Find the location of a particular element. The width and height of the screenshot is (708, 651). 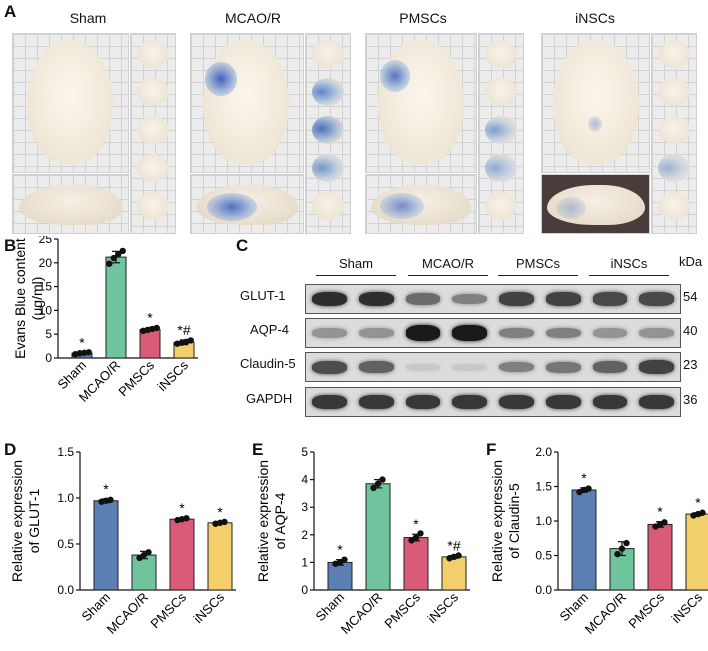

y-tick-label: 3 is located at coordinates (304, 507).